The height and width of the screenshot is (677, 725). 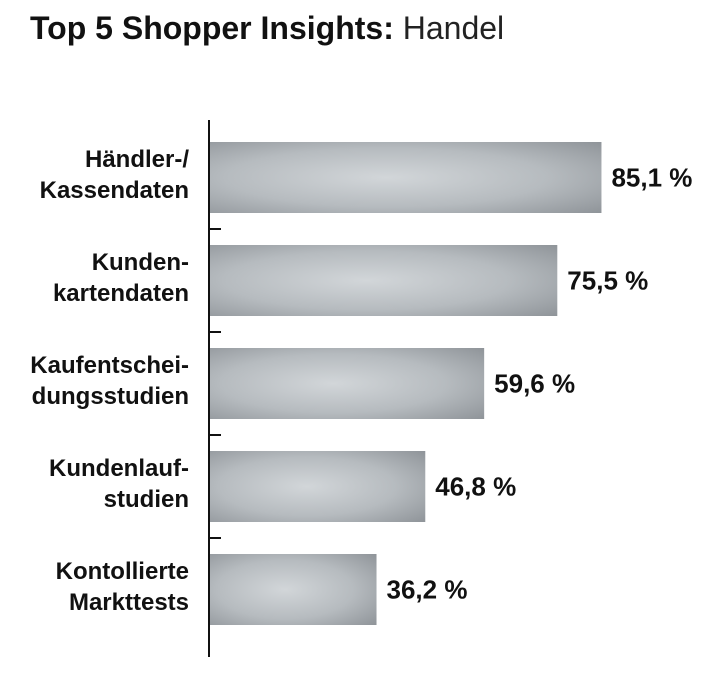 What do you see at coordinates (607, 281) in the screenshot?
I see `bar-value-label: 75,5 %` at bounding box center [607, 281].